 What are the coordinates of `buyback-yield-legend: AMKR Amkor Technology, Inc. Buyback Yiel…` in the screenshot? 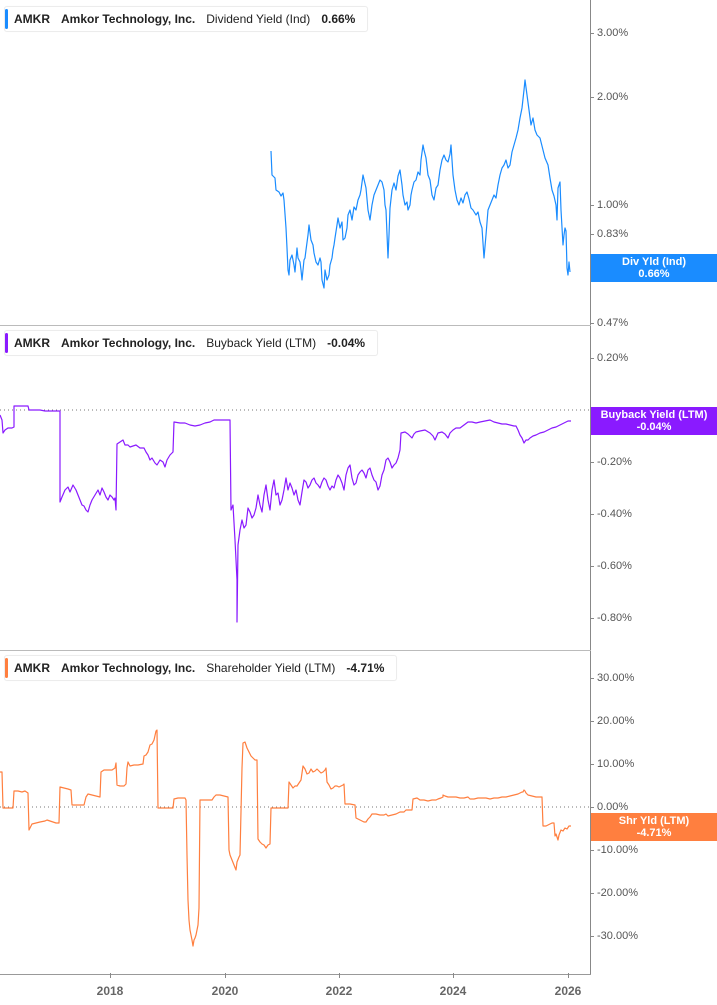 It's located at (191, 343).